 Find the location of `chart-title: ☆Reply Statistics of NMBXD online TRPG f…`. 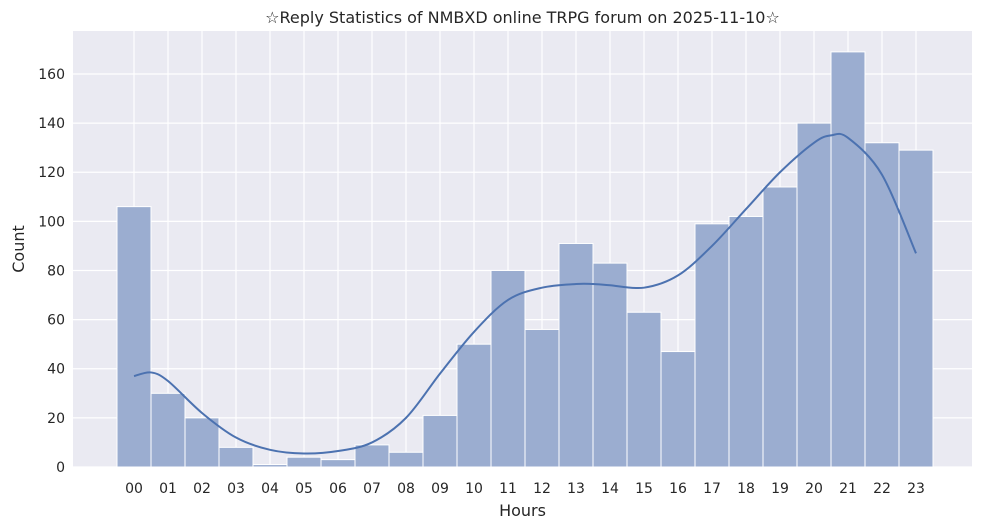

chart-title: ☆Reply Statistics of NMBXD online TRPG f… is located at coordinates (522, 17).